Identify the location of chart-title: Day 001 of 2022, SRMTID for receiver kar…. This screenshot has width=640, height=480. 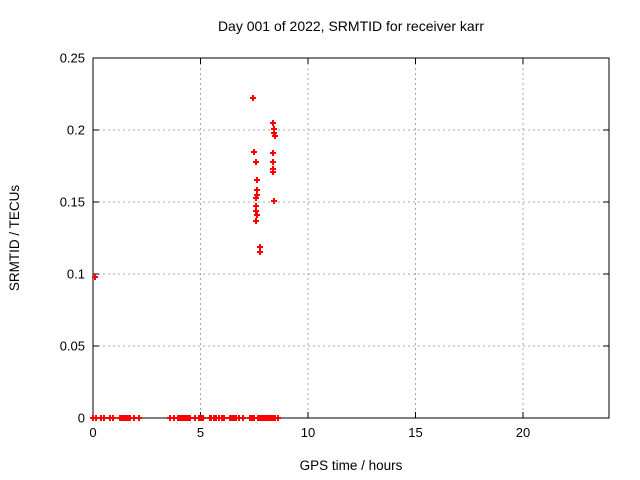
(351, 26).